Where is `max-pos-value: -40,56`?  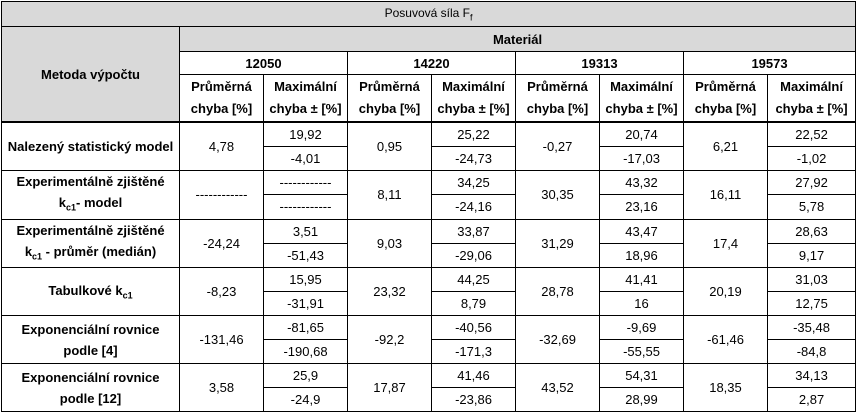 max-pos-value: -40,56 is located at coordinates (473, 328).